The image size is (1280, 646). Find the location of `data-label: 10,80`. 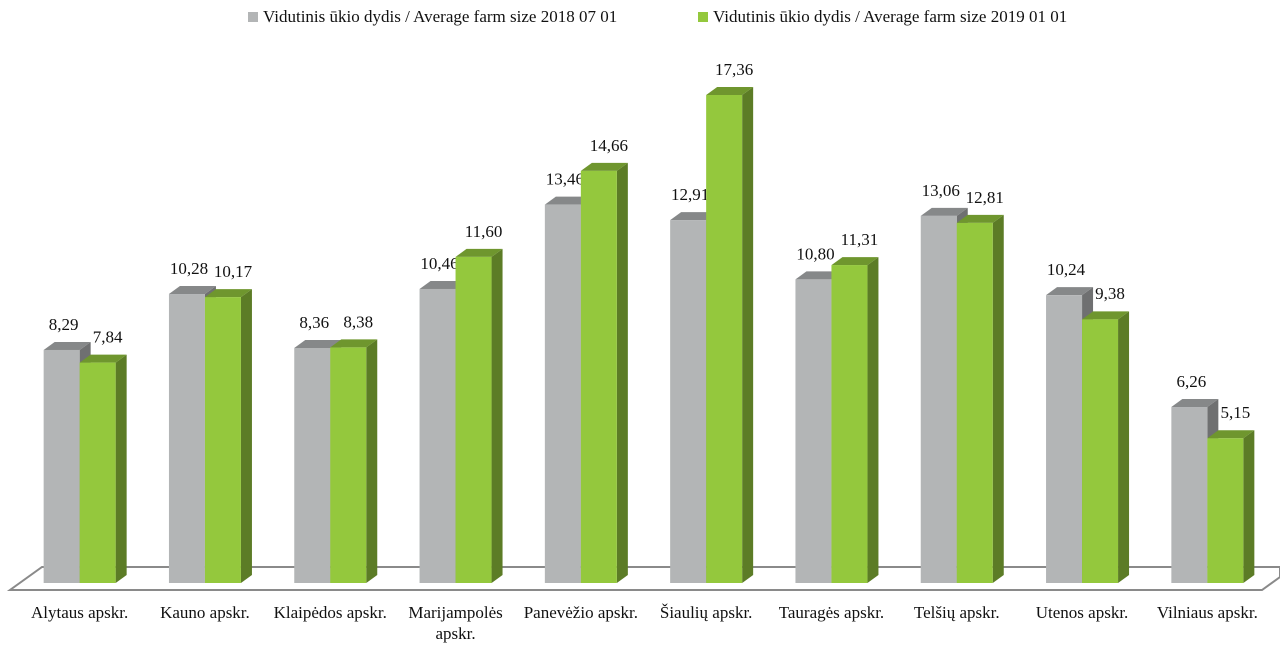

data-label: 10,80 is located at coordinates (815, 253).